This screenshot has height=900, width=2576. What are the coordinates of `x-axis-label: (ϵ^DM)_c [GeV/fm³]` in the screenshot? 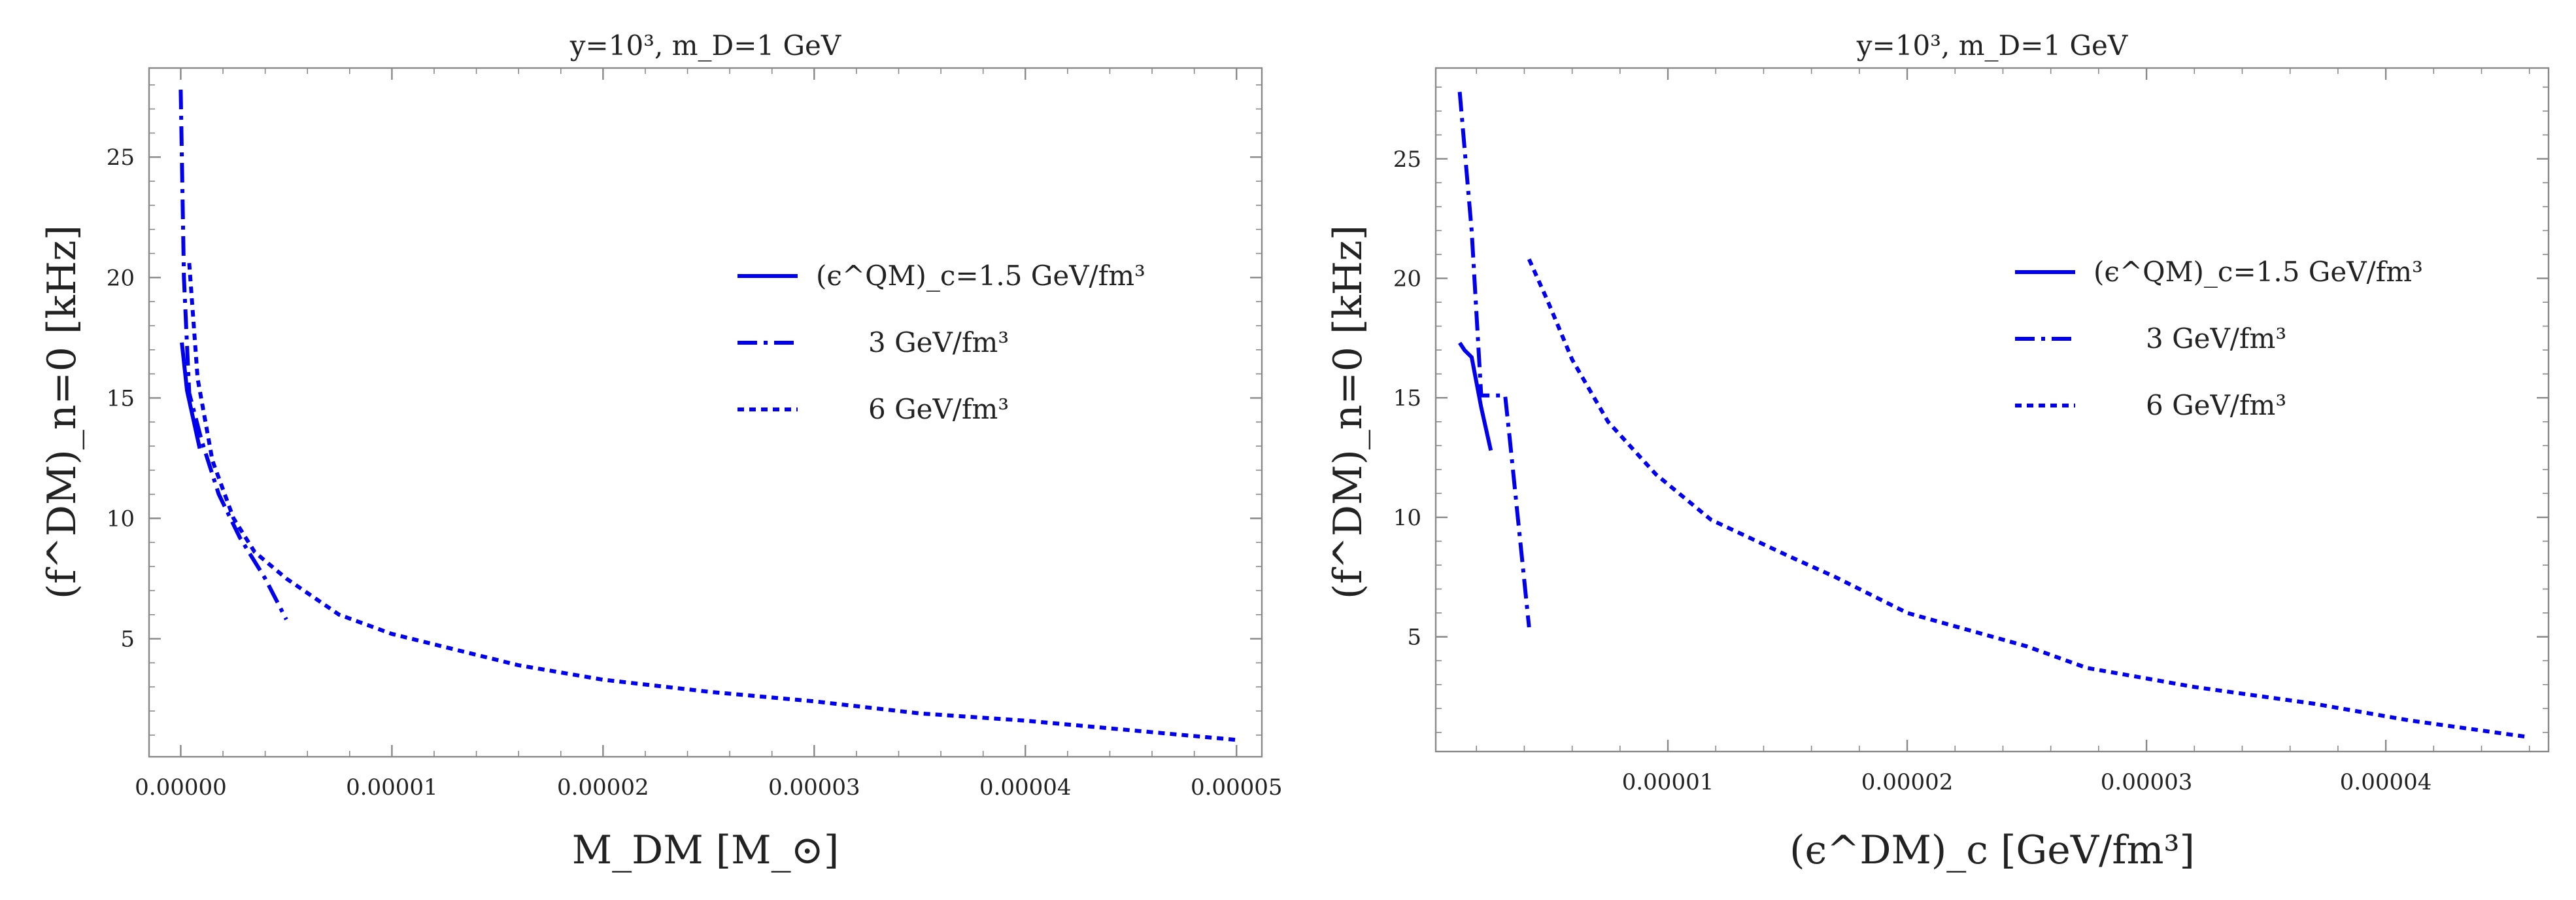 It's located at (1992, 850).